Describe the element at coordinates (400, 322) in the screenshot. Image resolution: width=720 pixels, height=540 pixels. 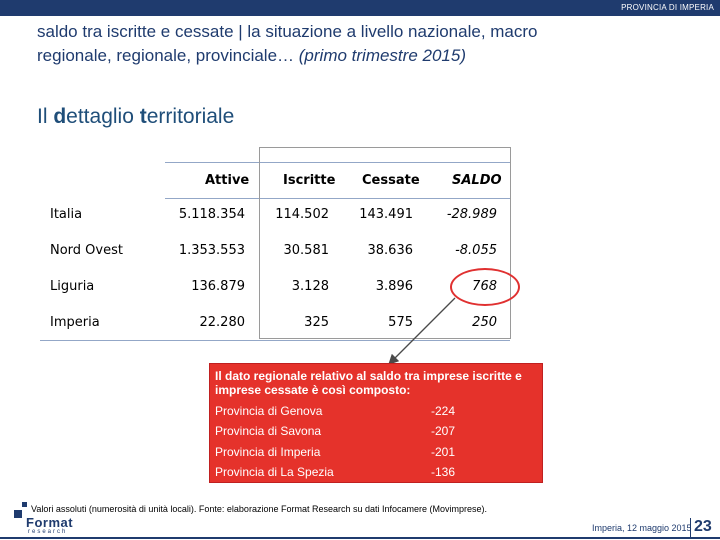
I see `row-cessate: 575` at that location.